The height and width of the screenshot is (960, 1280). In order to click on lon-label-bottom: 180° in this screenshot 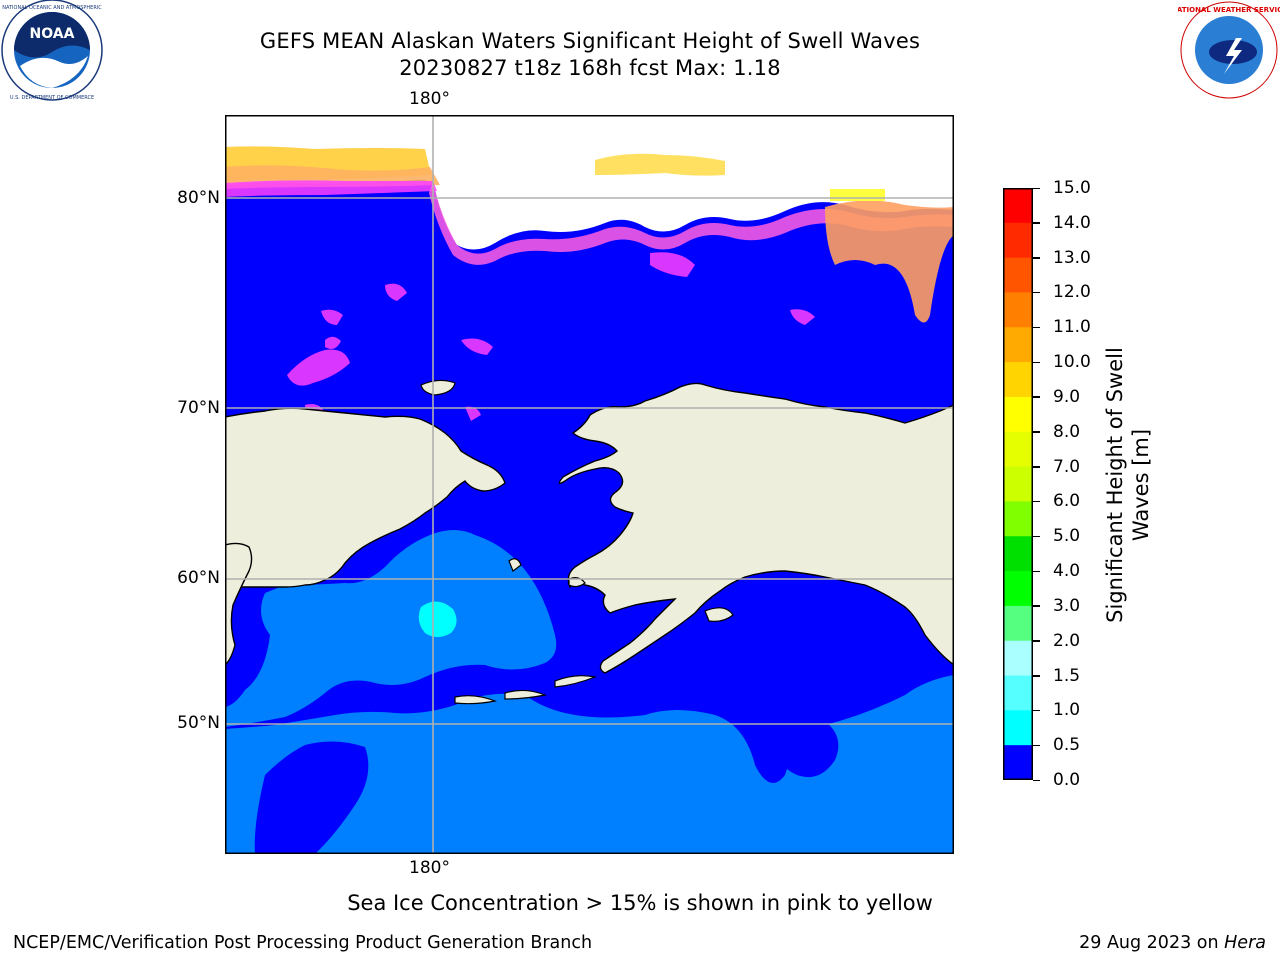, I will do `click(429, 868)`.